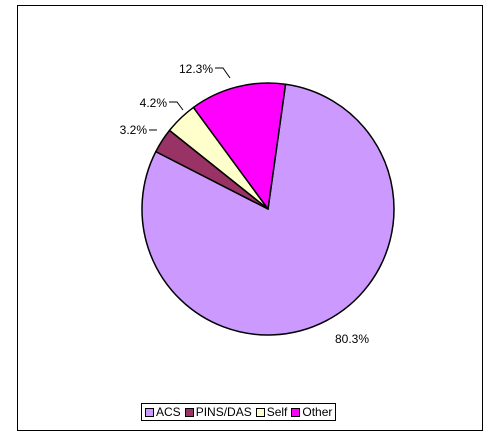 This screenshot has height=441, width=500. I want to click on data-label: 4.2%, so click(154, 103).